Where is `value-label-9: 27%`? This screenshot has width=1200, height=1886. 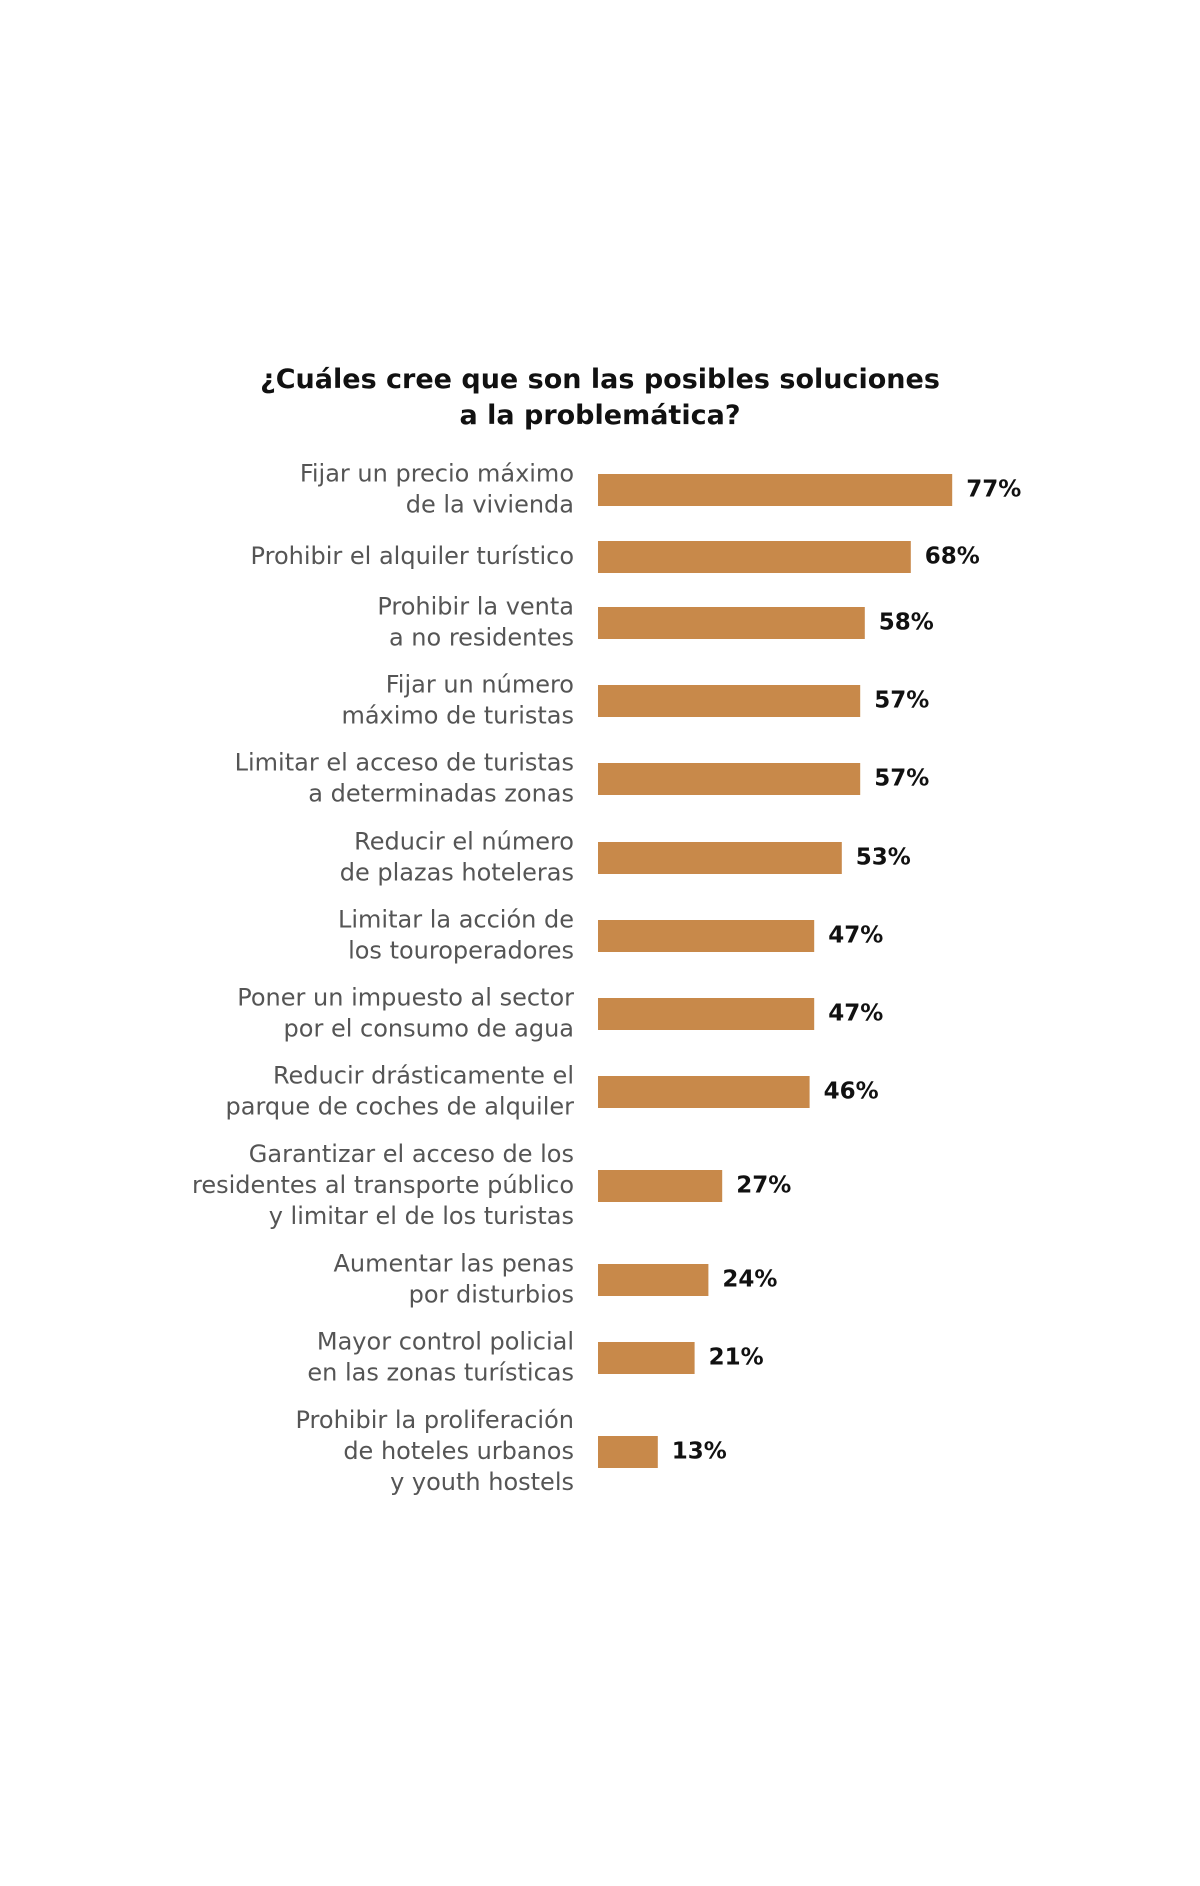 value-label-9: 27% is located at coordinates (763, 1186).